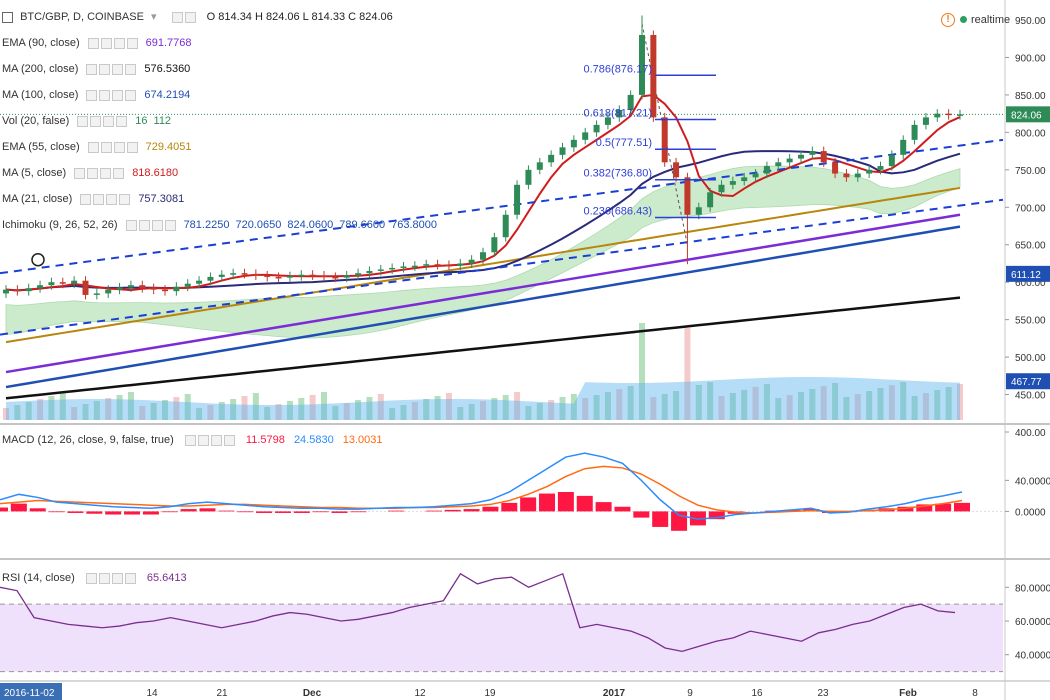  I want to click on price-tick-label: 950.00, so click(1030, 21).